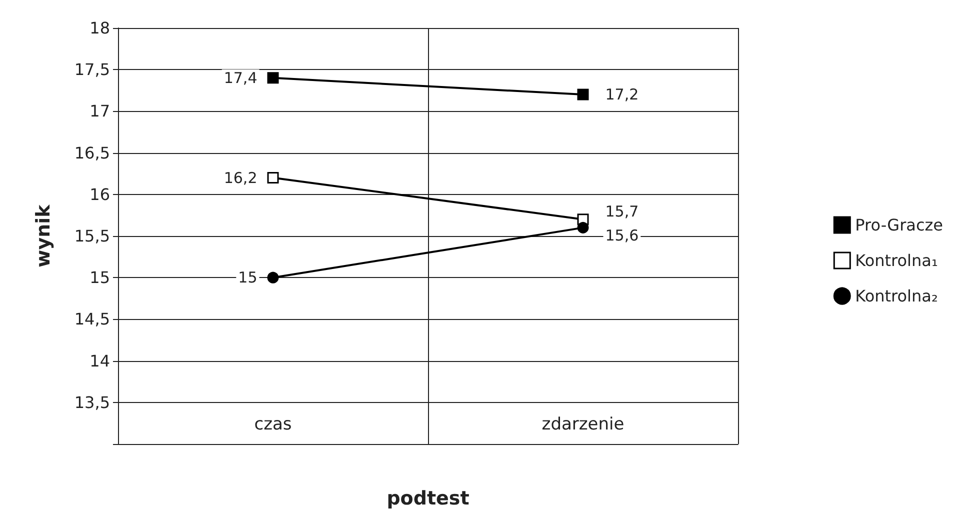 This screenshot has width=967, height=521. What do you see at coordinates (92, 152) in the screenshot?
I see `text: 16,5` at bounding box center [92, 152].